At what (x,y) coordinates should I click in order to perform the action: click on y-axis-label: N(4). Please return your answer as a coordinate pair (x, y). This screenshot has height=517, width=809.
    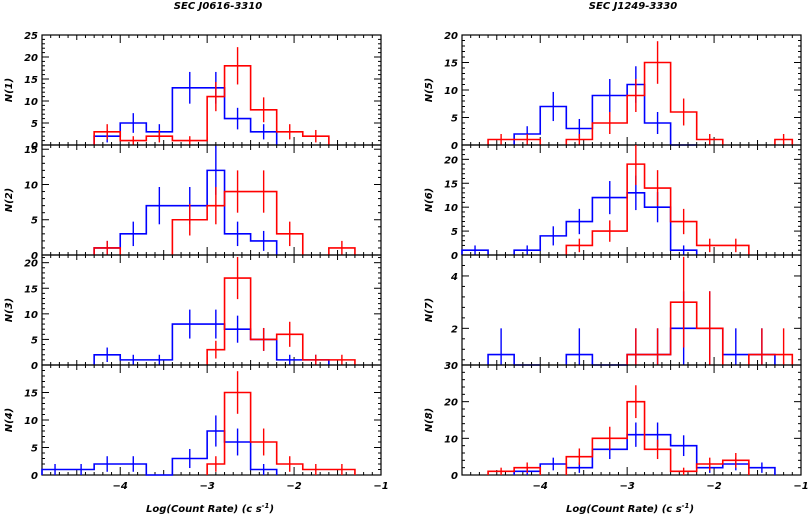
    Looking at the image, I should click on (9, 420).